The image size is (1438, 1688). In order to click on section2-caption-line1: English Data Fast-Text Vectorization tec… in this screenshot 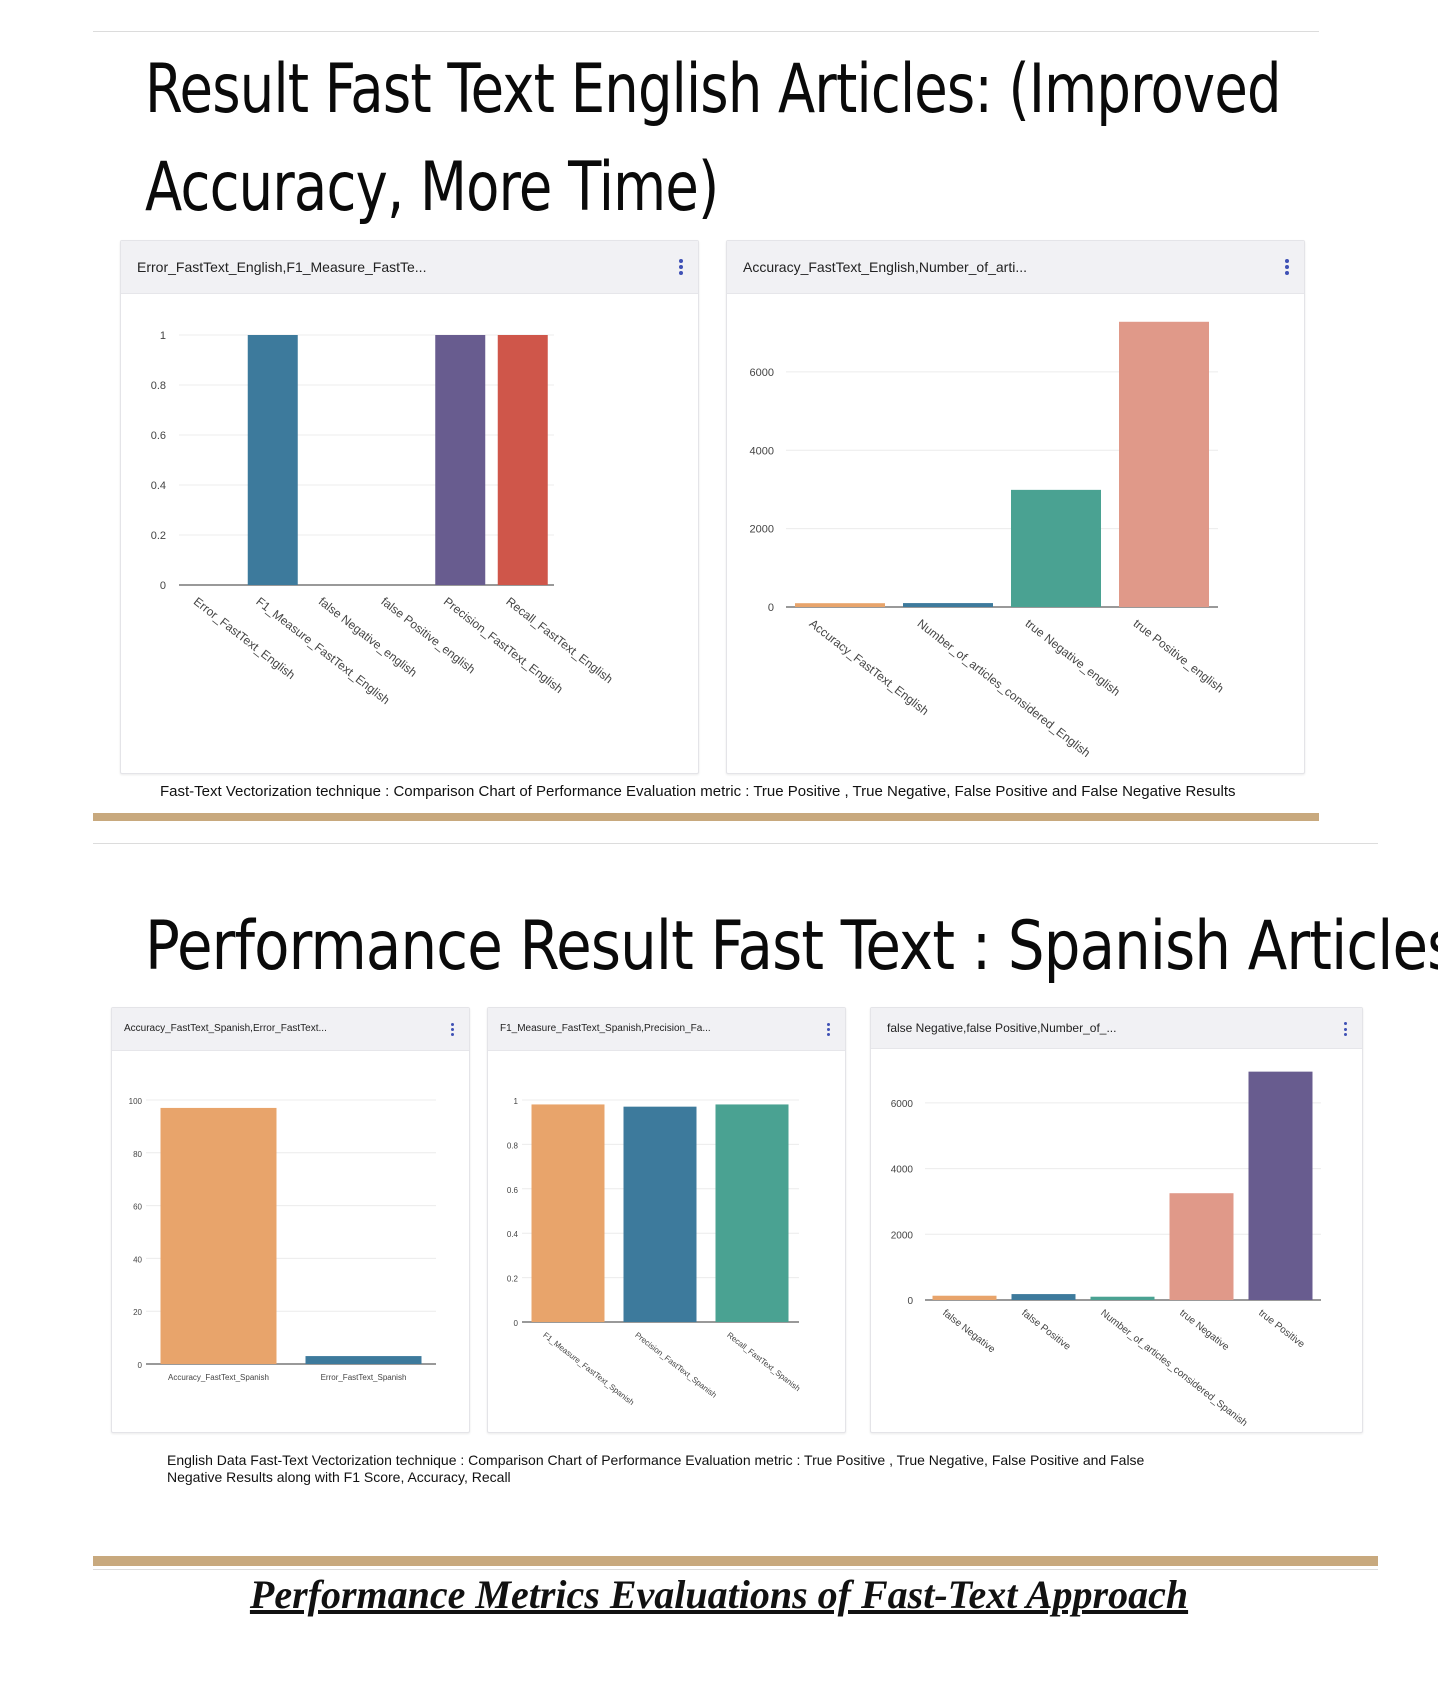, I will do `click(656, 1460)`.